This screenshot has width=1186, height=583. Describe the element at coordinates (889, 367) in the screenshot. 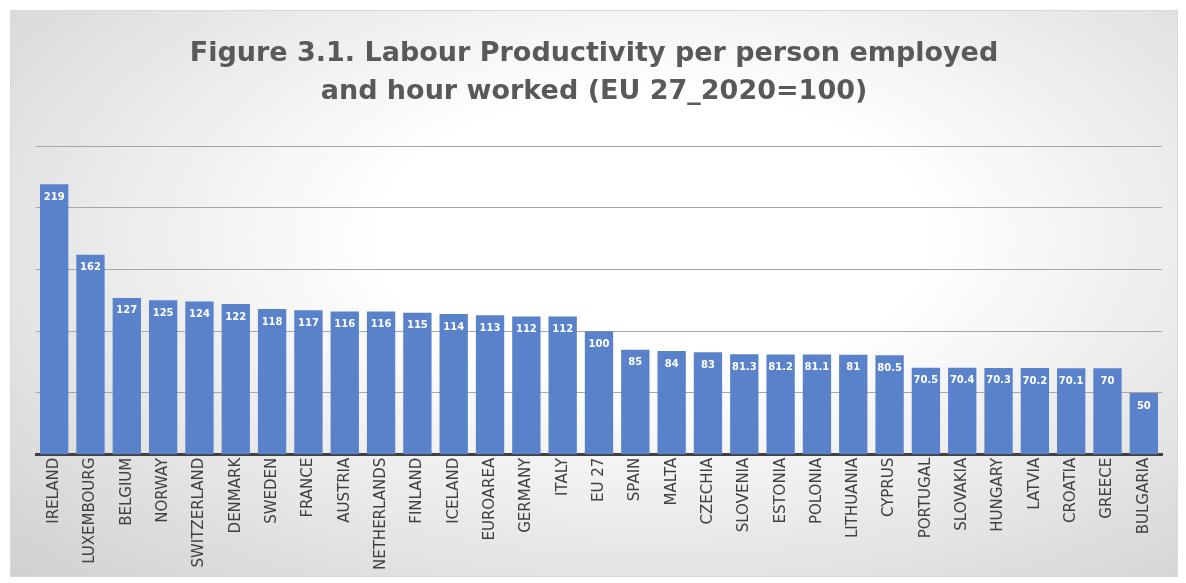

I see `data-label: 80.5` at that location.